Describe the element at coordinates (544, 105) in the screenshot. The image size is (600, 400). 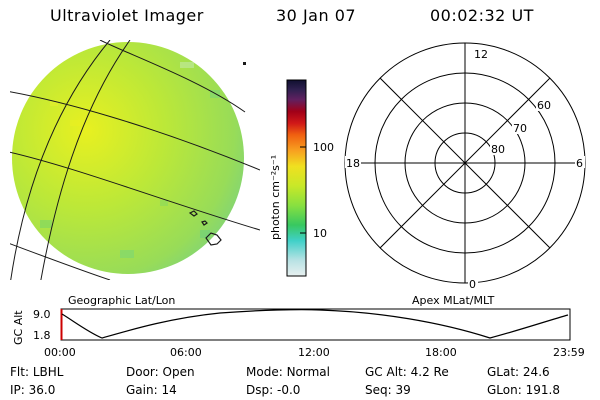
I see `mlat-label-60: 60` at that location.